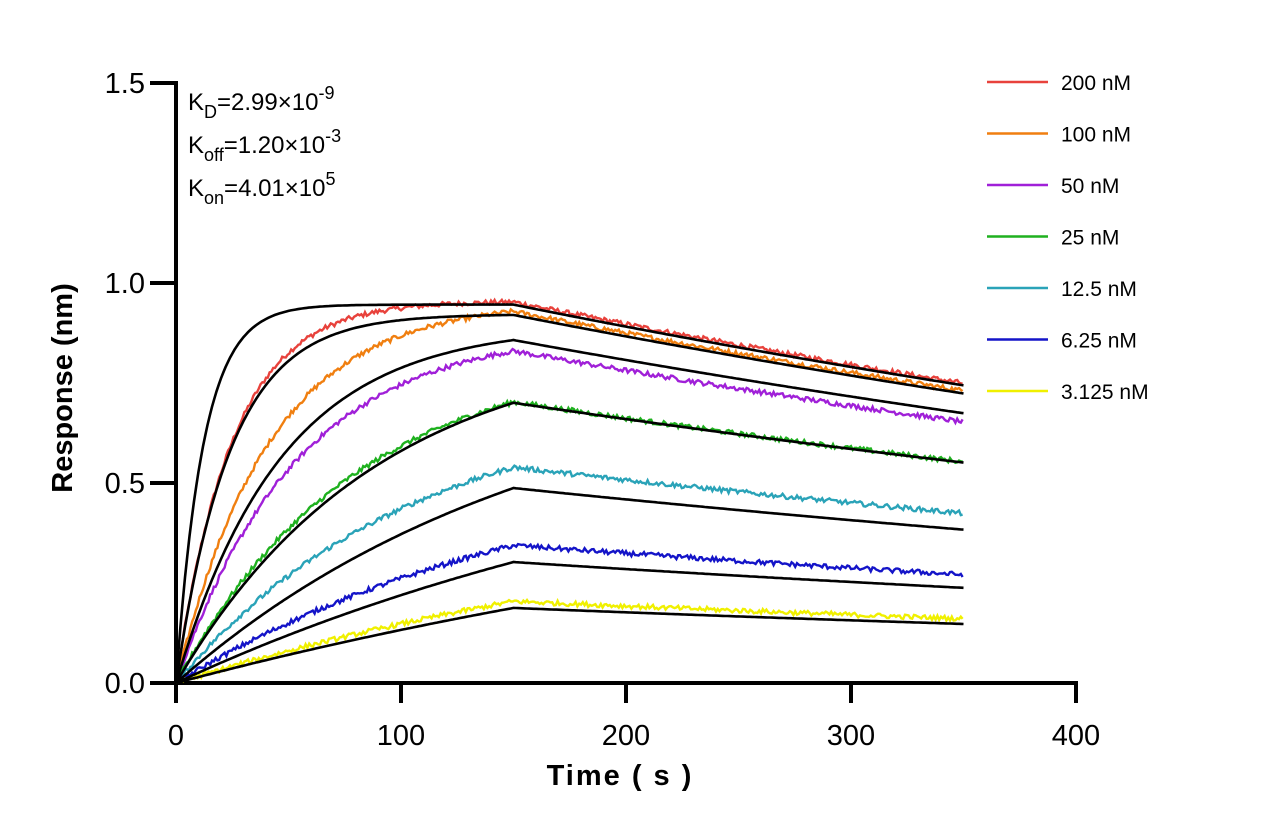 The height and width of the screenshot is (836, 1265). I want to click on legend-label: 200 nM, so click(1096, 83).